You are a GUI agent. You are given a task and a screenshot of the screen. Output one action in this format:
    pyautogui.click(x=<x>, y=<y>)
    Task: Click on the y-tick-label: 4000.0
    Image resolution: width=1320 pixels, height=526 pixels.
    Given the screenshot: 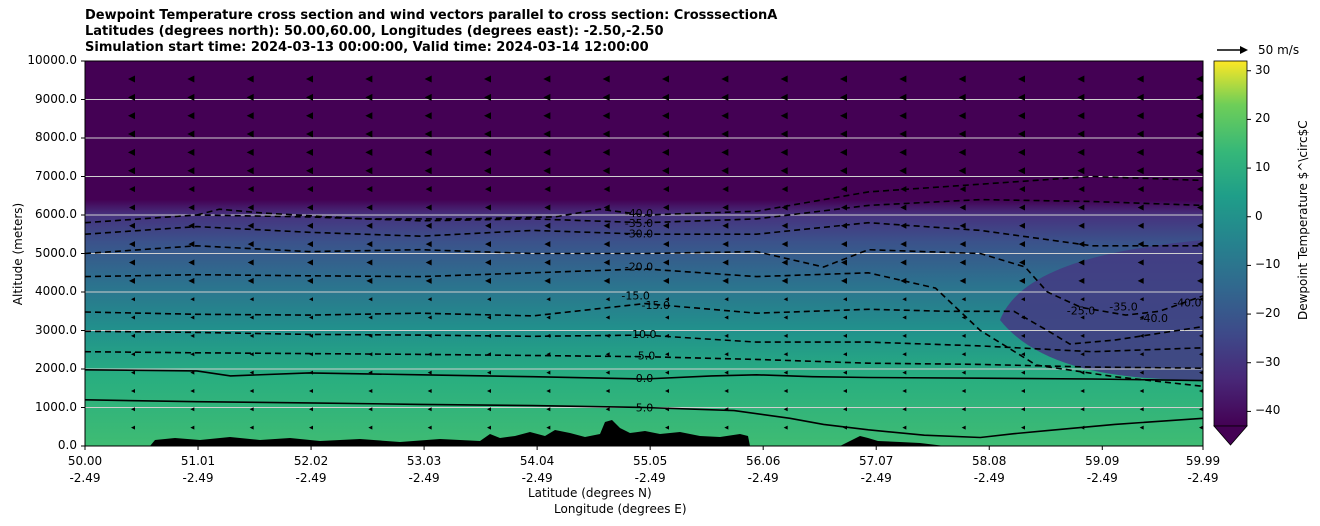 What is the action you would take?
    pyautogui.click(x=56, y=291)
    